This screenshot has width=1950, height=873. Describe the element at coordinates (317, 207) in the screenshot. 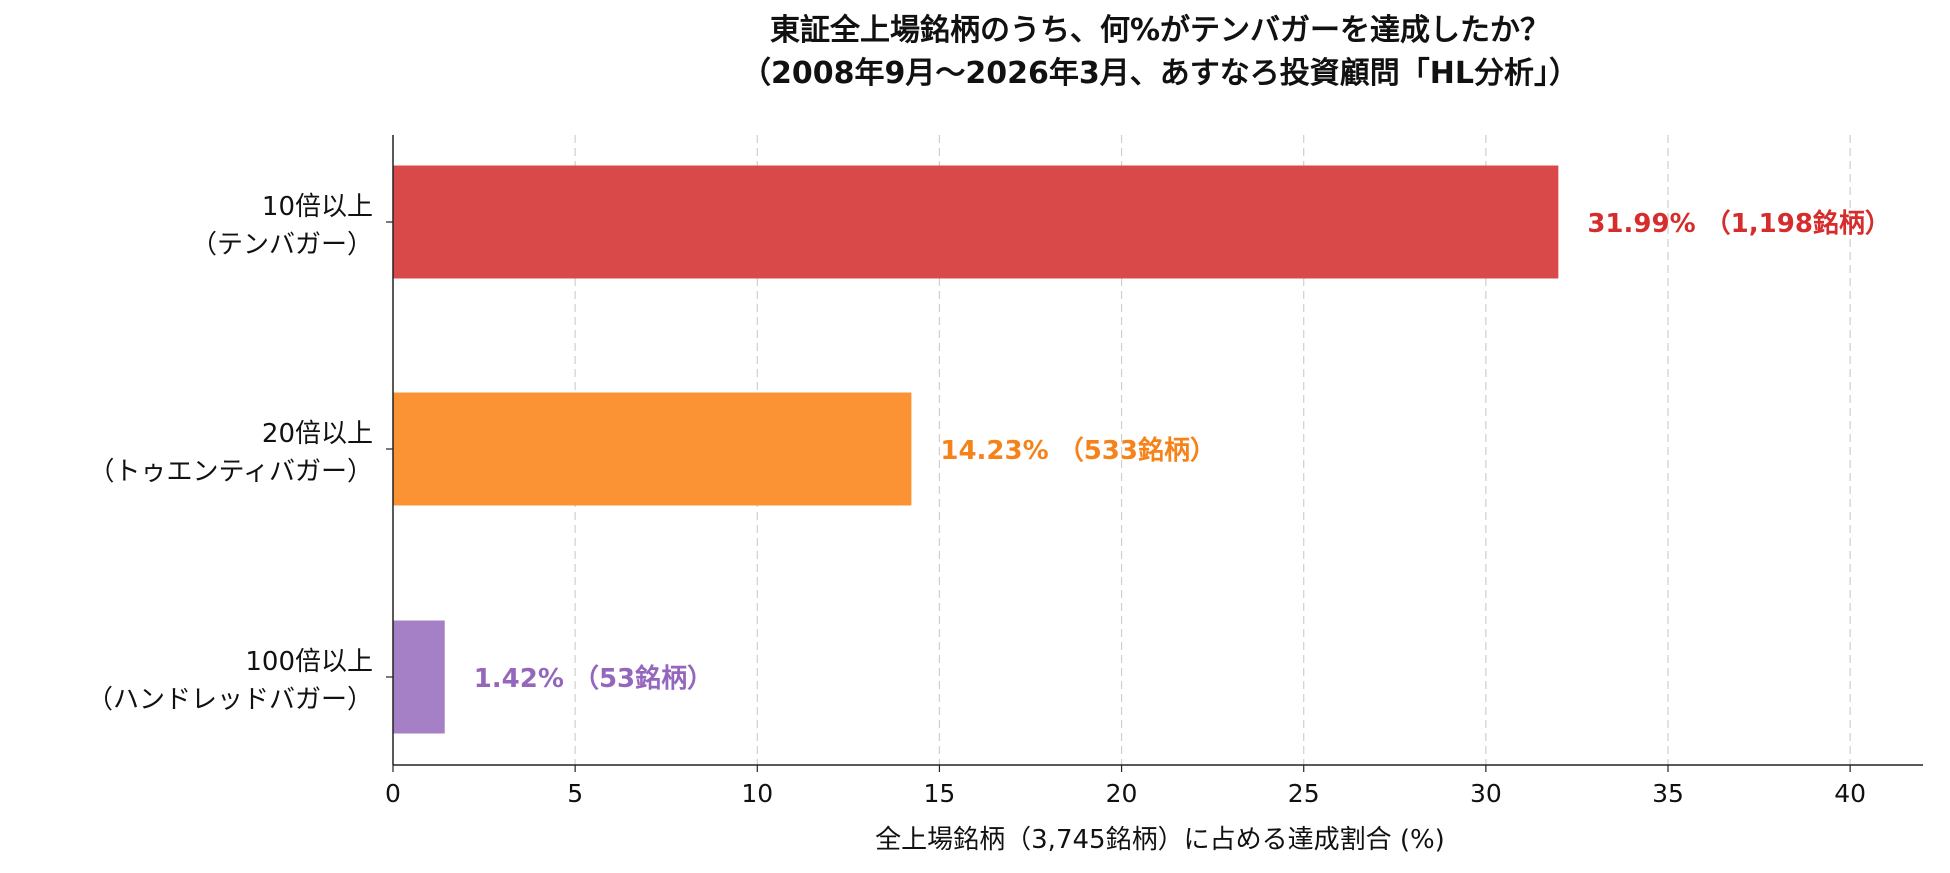

I see `y-tick-label: 10倍以上` at that location.